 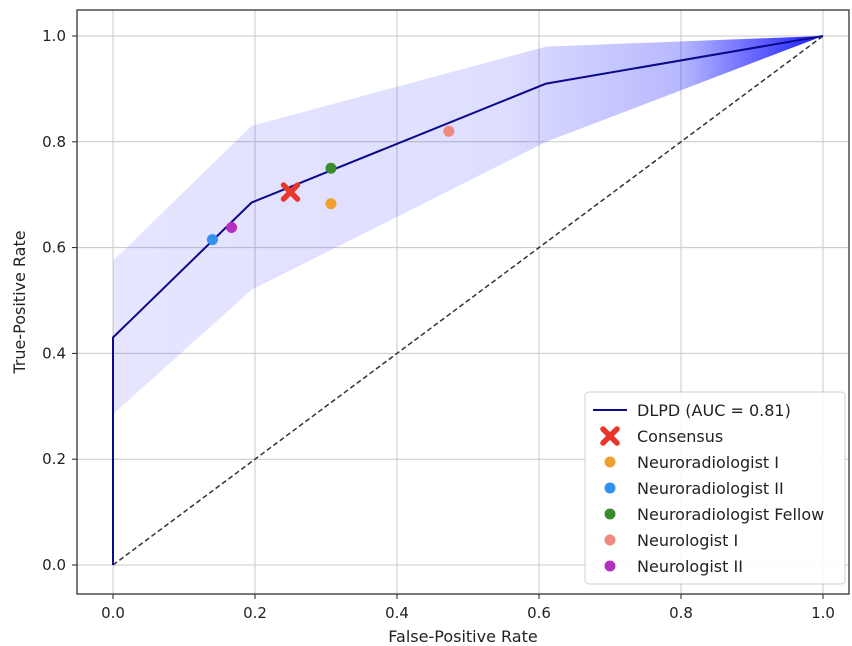 What do you see at coordinates (610, 488) in the screenshot?
I see `legend-swatch-neuroradiologist-ii` at bounding box center [610, 488].